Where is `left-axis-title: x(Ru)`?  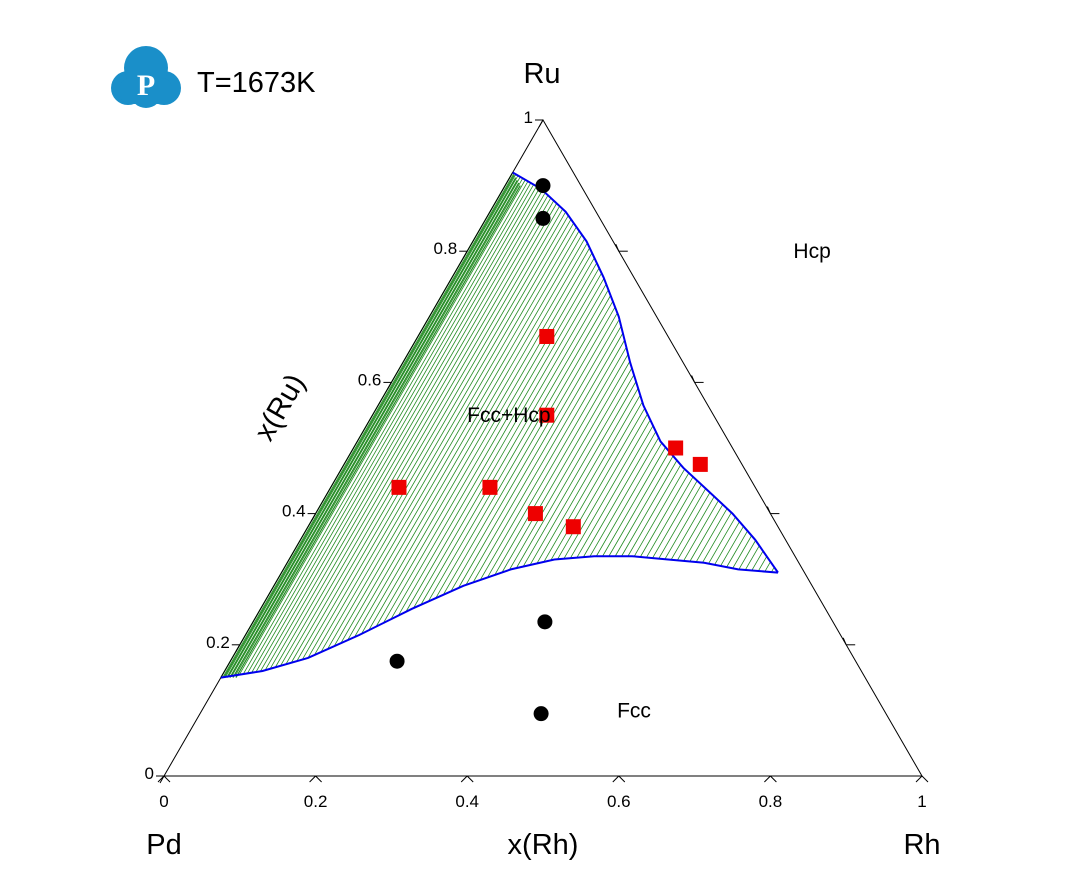
left-axis-title: x(Ru) is located at coordinates (280, 407).